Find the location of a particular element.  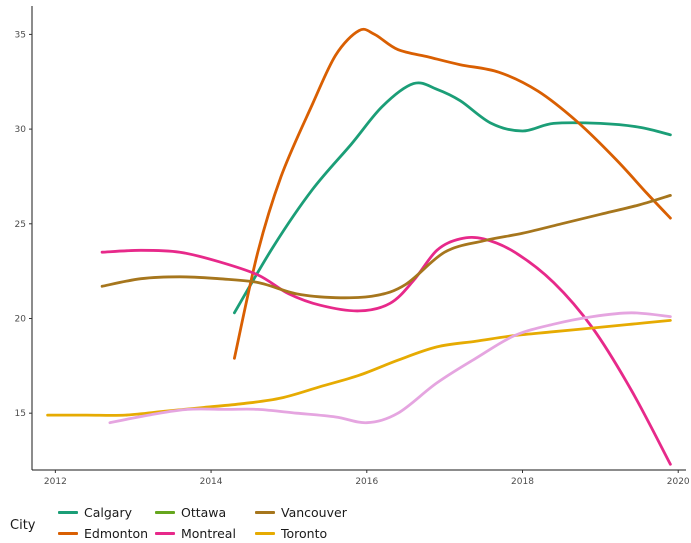

y-tick-label: 25 is located at coordinates (20, 225).